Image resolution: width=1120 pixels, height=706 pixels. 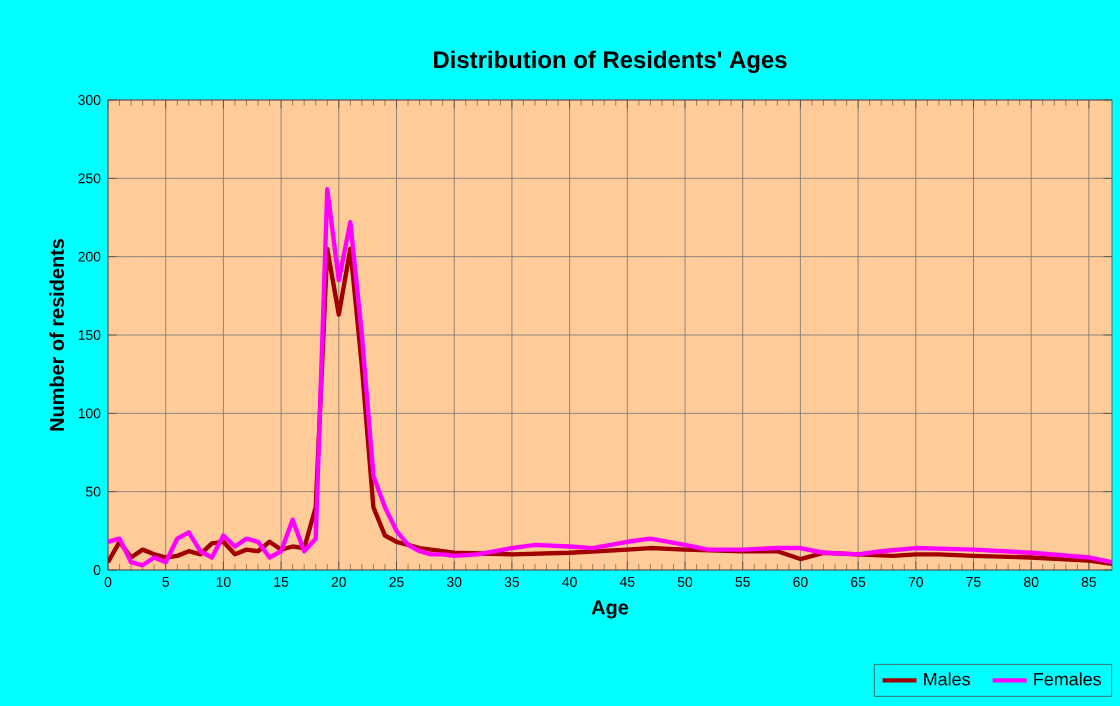 I want to click on legend-label: Females, so click(x=1067, y=679).